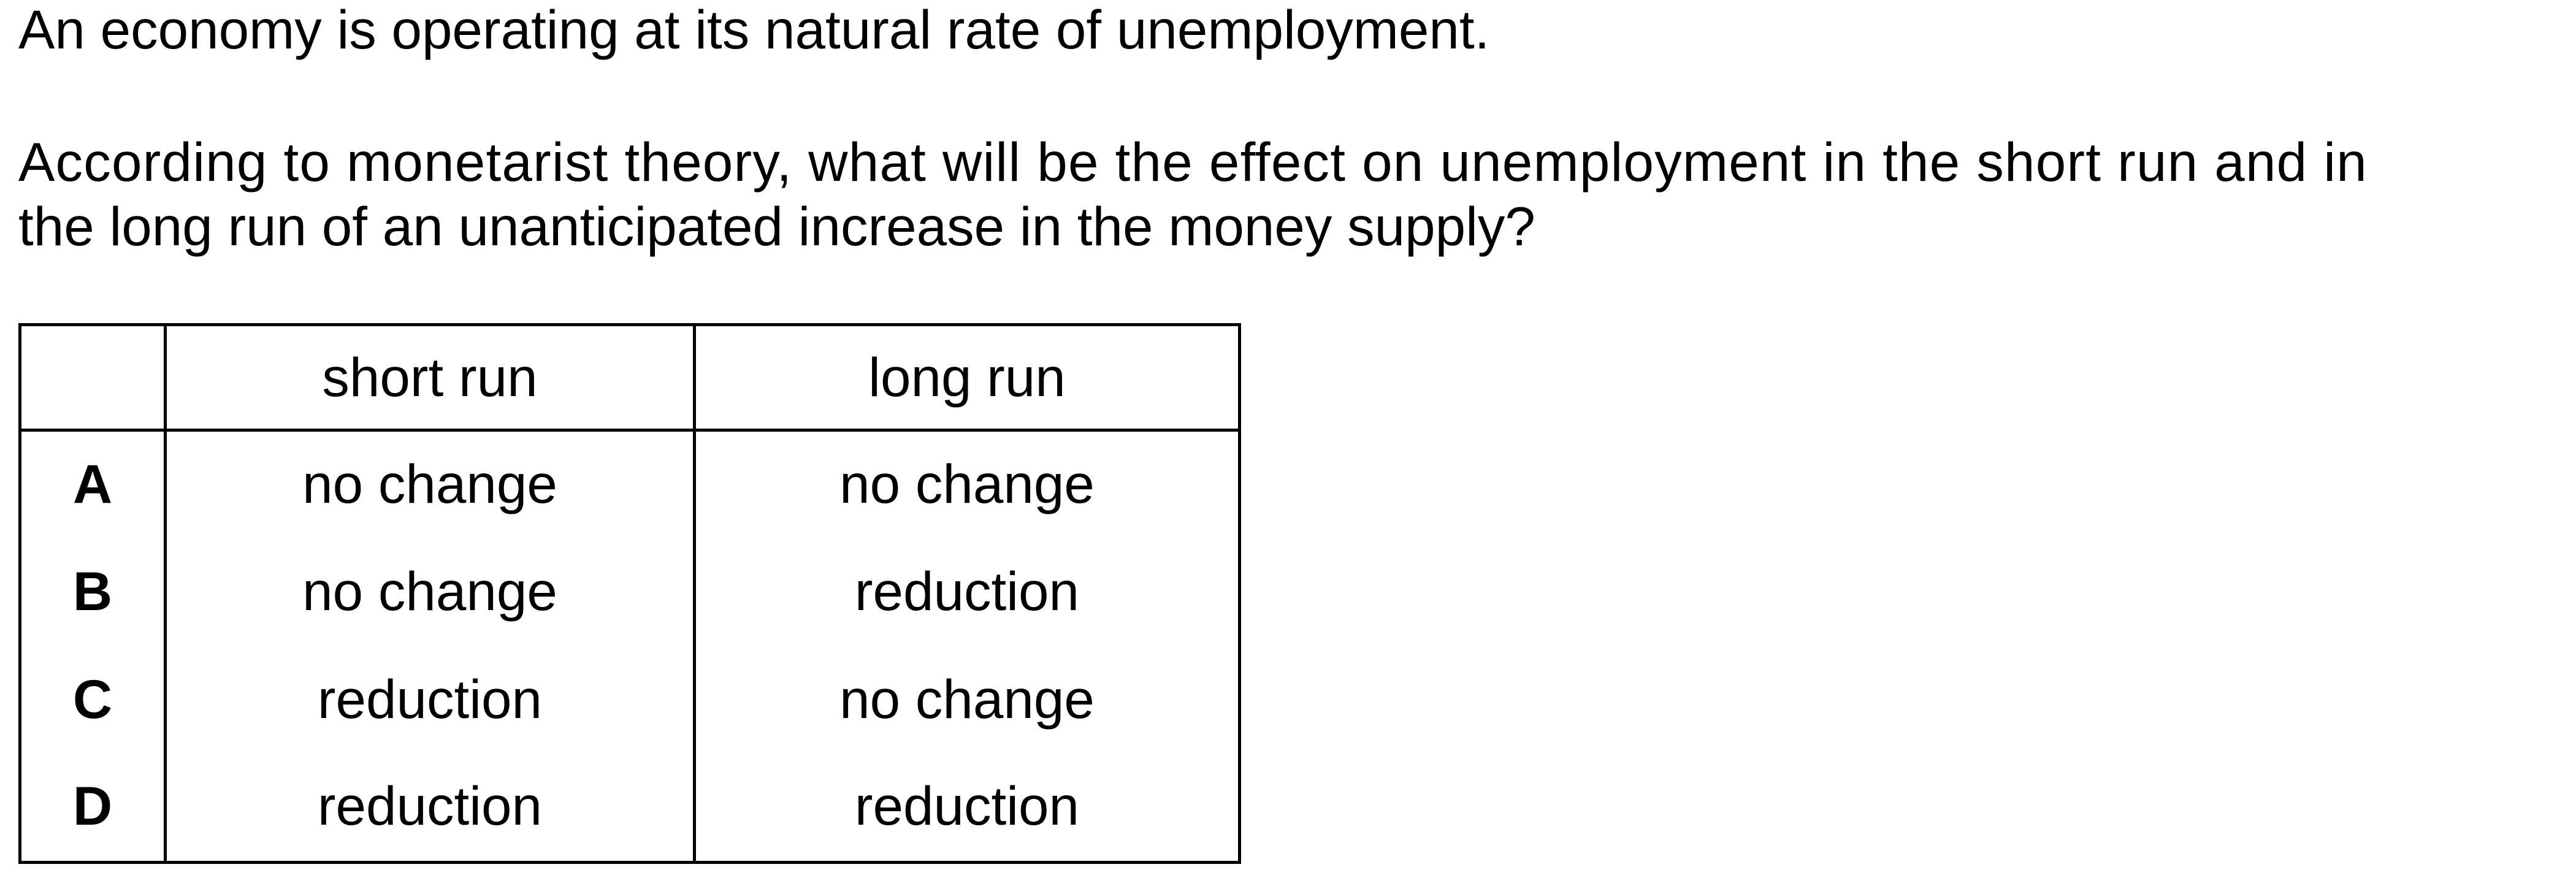 This screenshot has width=2576, height=886. What do you see at coordinates (92, 699) in the screenshot?
I see `option-letter-c: C` at bounding box center [92, 699].